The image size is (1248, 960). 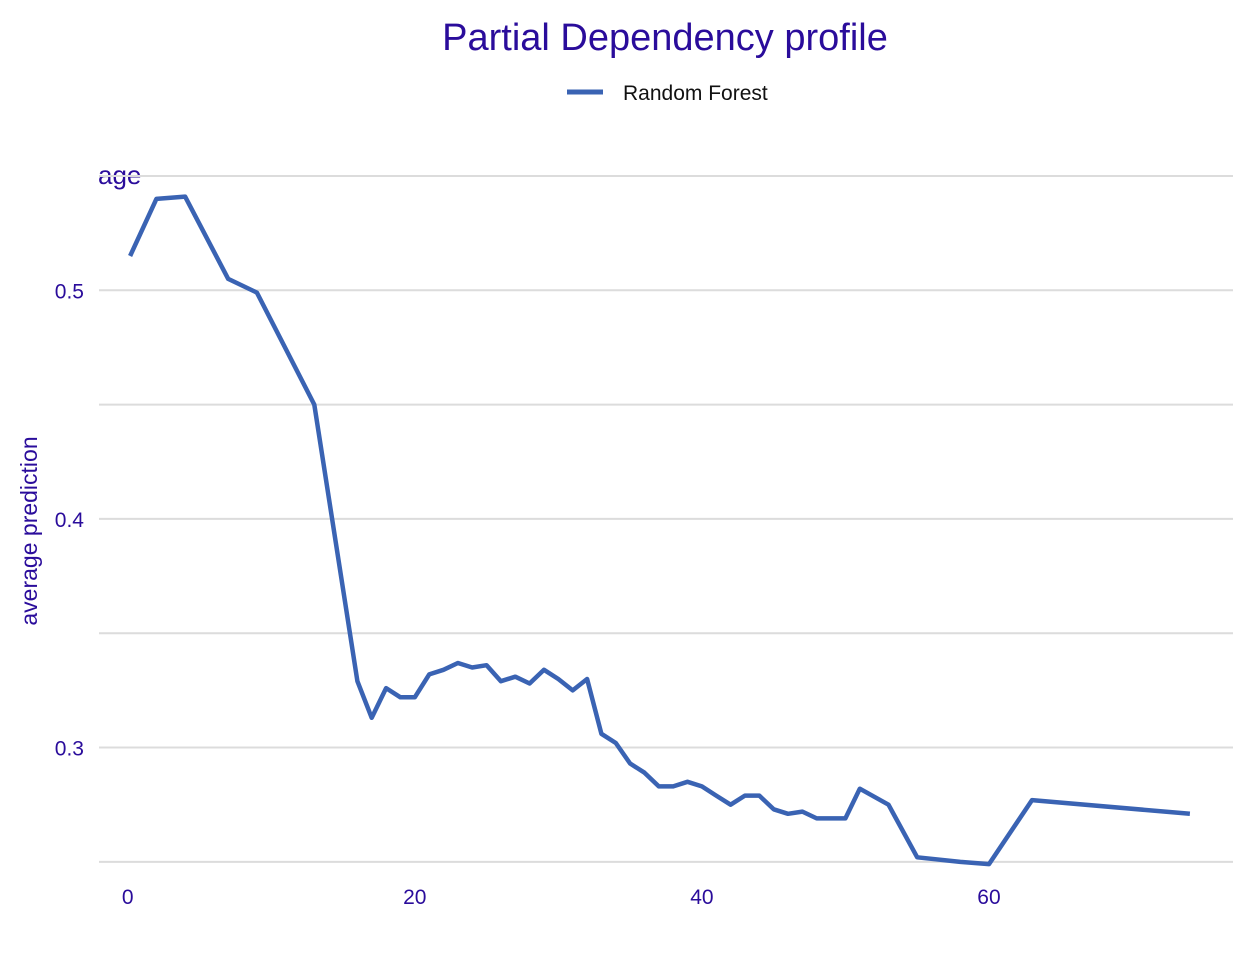 I want to click on x-tick-label: 40, so click(x=701, y=897).